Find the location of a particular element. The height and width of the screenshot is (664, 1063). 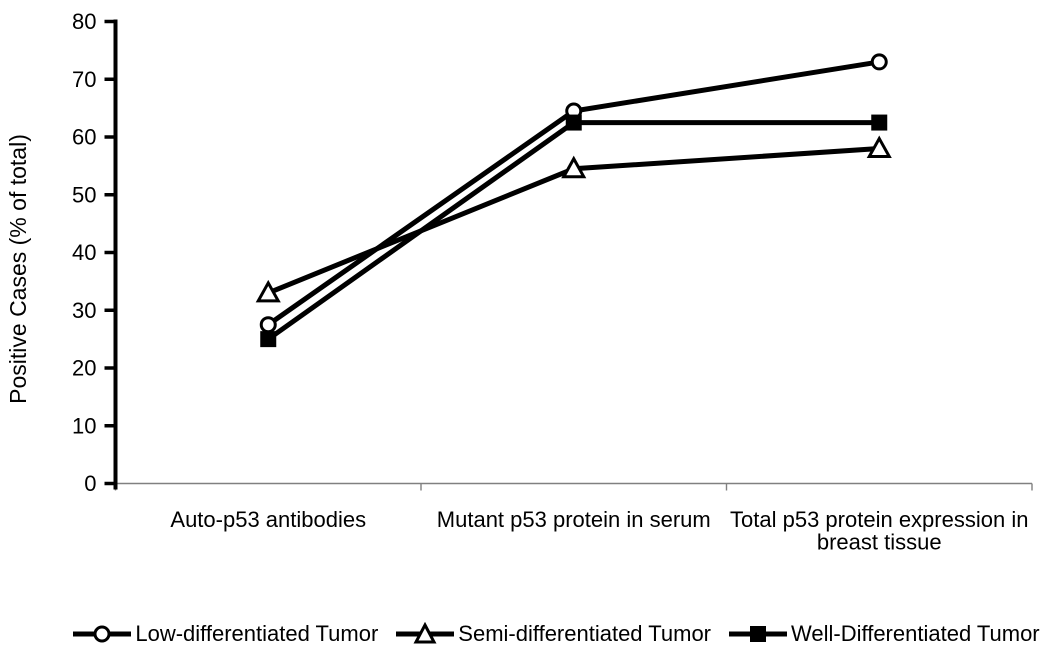

y-tick-label: 80 is located at coordinates (84, 21).